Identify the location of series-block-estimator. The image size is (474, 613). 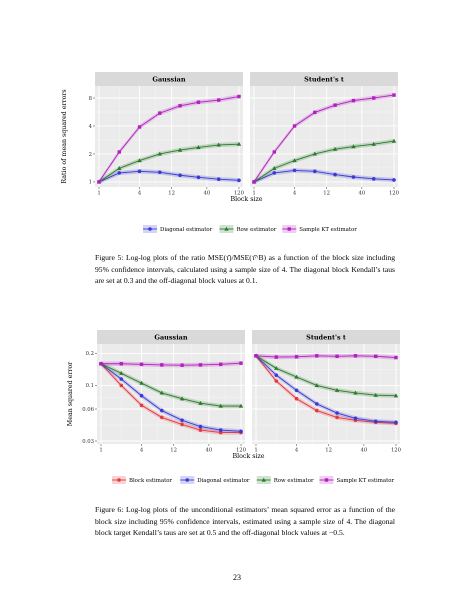
(326, 389).